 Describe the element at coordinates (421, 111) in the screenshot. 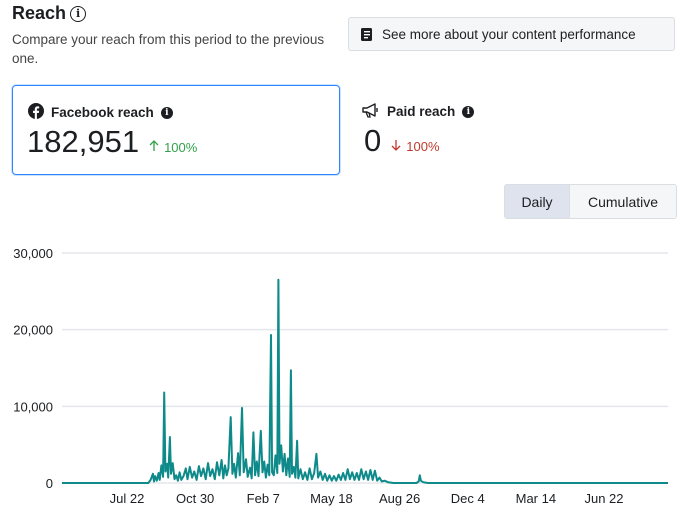

I see `paid-reach-label: Paid reach` at that location.